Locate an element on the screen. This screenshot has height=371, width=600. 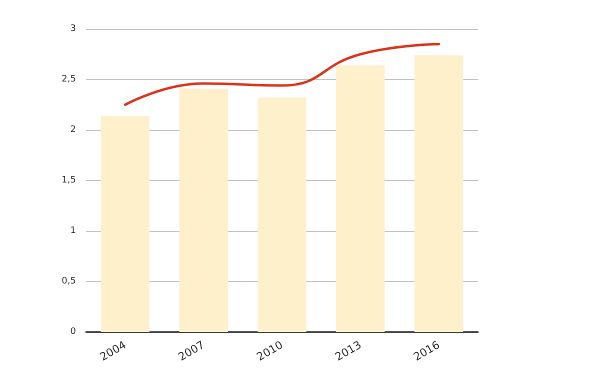
y-tick-label: 0 is located at coordinates (73, 332).